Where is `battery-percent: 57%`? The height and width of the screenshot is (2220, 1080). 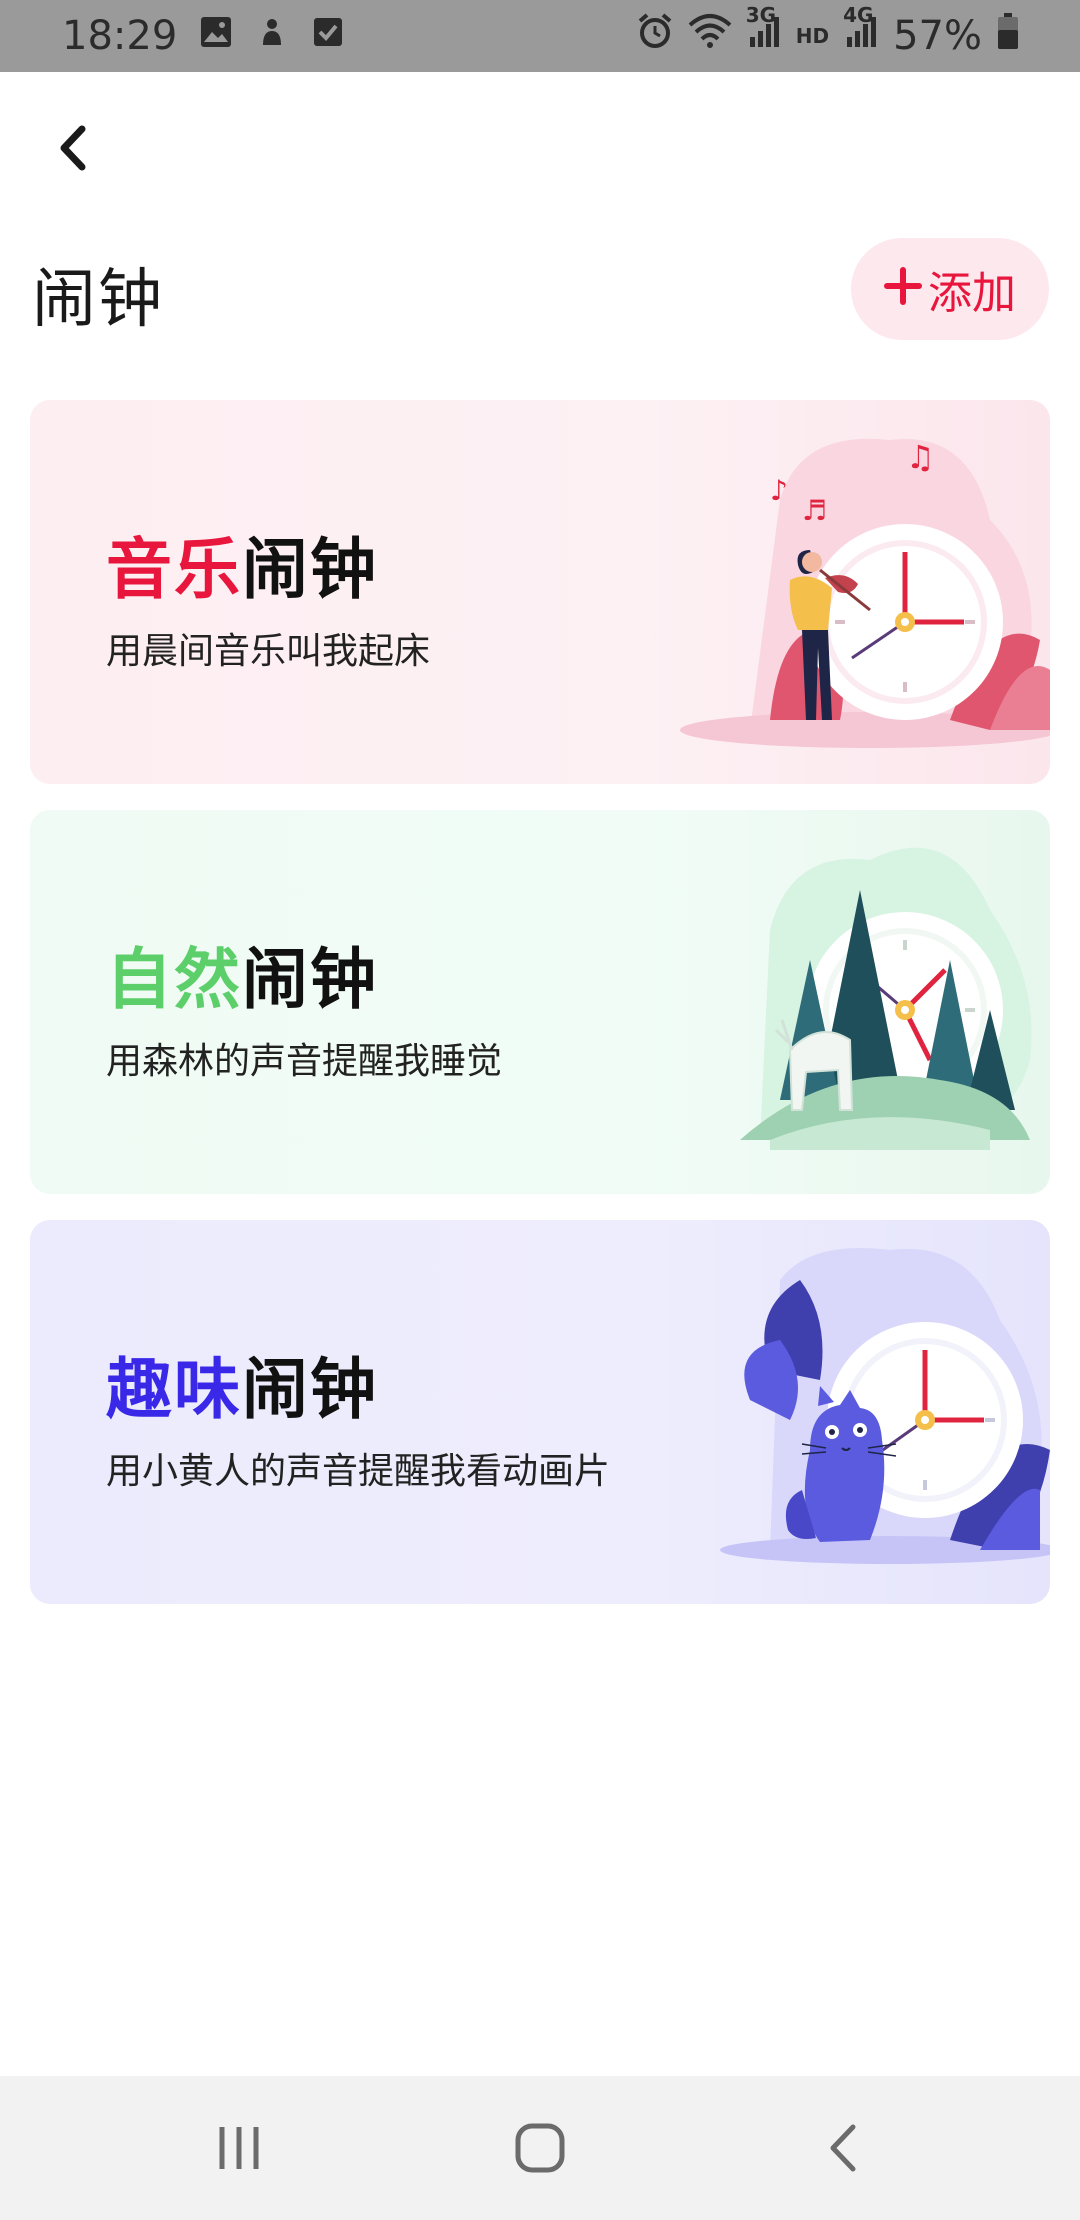
battery-percent: 57% is located at coordinates (937, 36).